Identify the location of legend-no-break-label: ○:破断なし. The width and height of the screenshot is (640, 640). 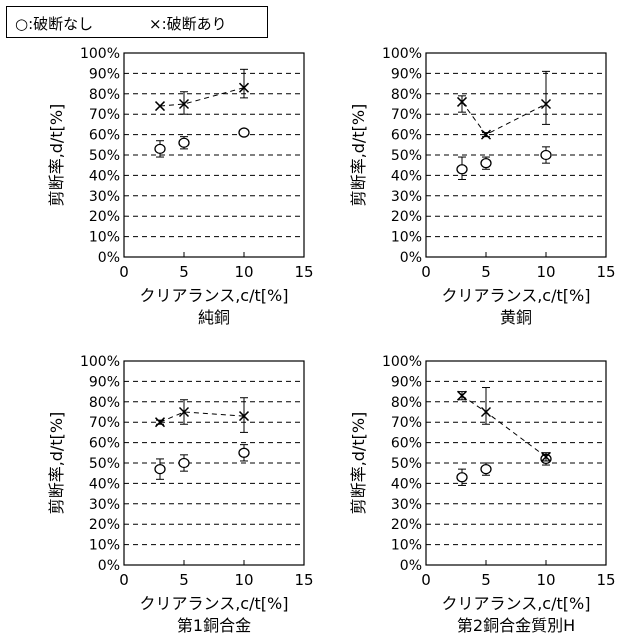
(54, 24).